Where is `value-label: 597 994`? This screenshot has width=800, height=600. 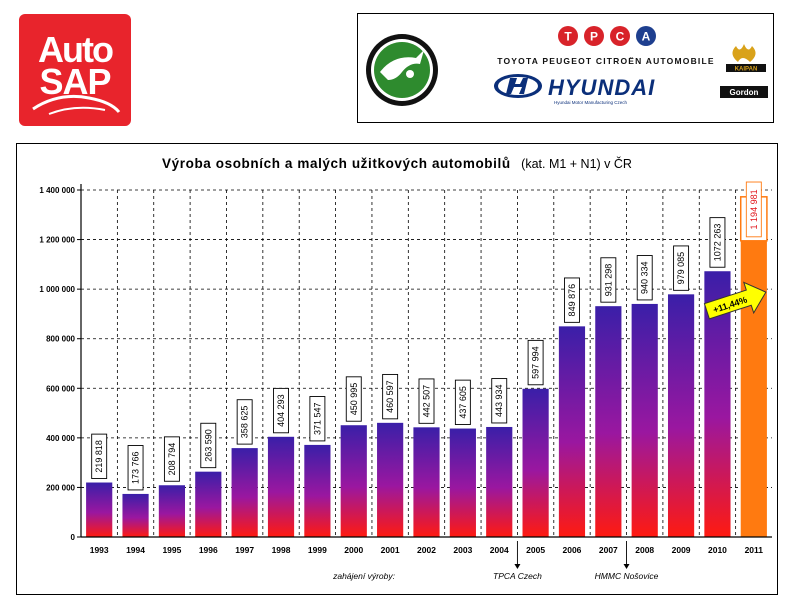 value-label: 597 994 is located at coordinates (536, 362).